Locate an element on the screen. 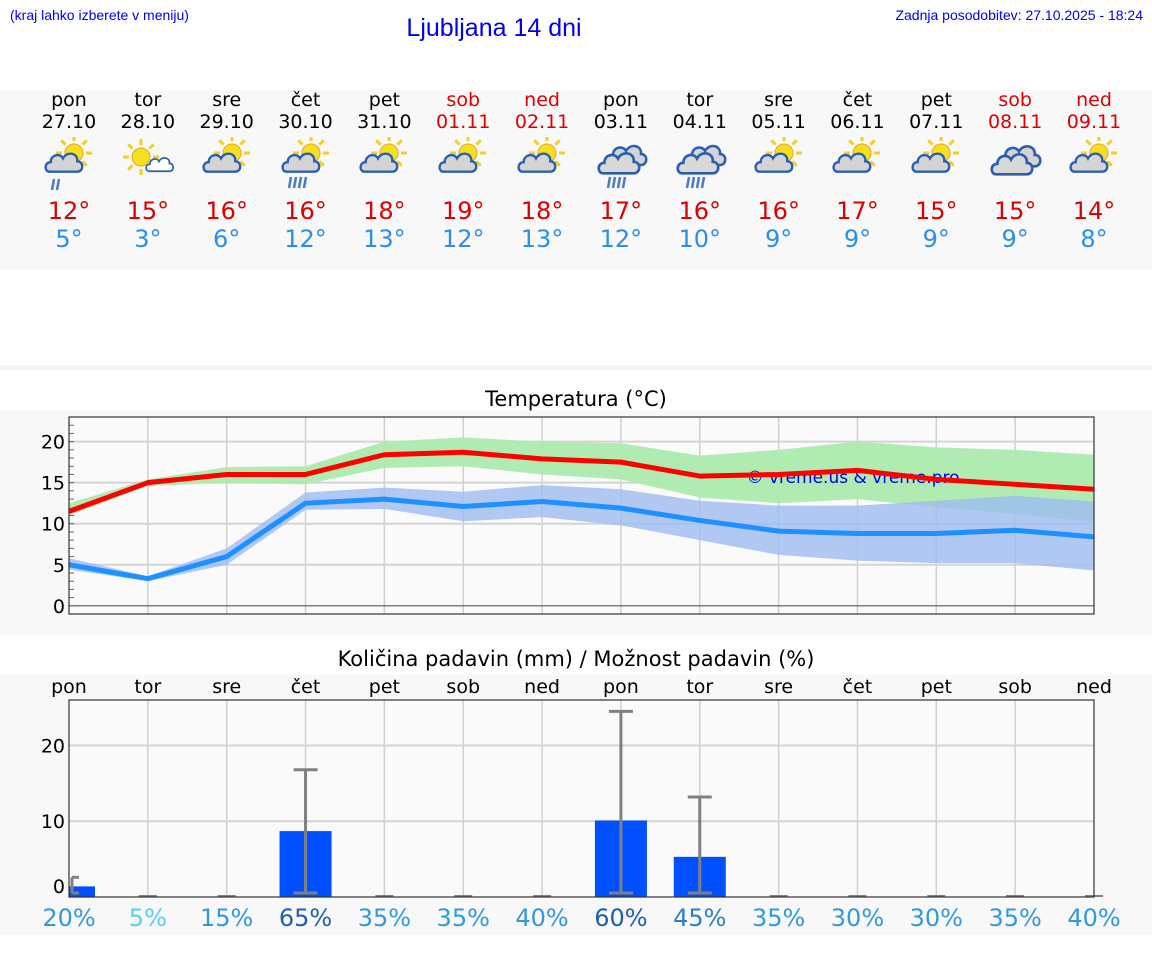 This screenshot has height=975, width=1152. sunny-small-cloud-icon is located at coordinates (148, 157).